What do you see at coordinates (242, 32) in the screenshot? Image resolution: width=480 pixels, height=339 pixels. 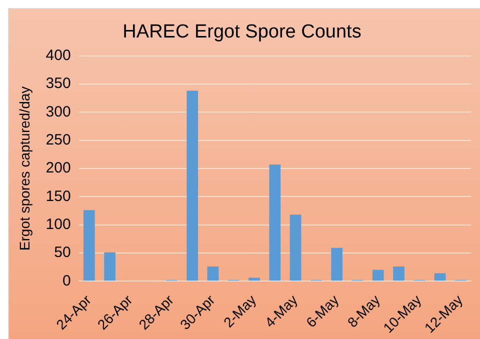 I see `chart-title: HAREC Ergot Spore Counts` at bounding box center [242, 32].